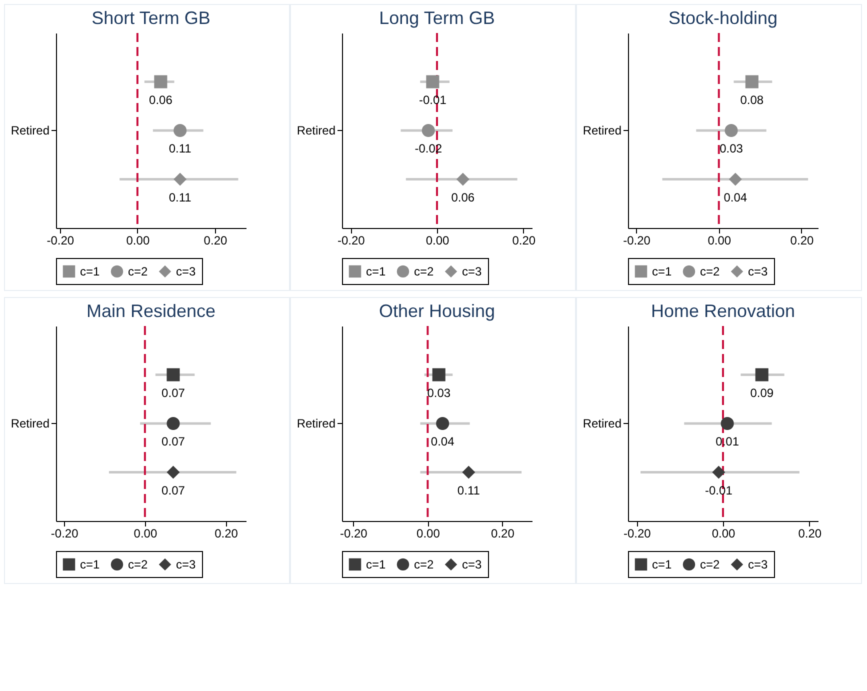 This screenshot has width=867, height=691. Describe the element at coordinates (151, 18) in the screenshot. I see `chart-title: Short Term GB` at that location.